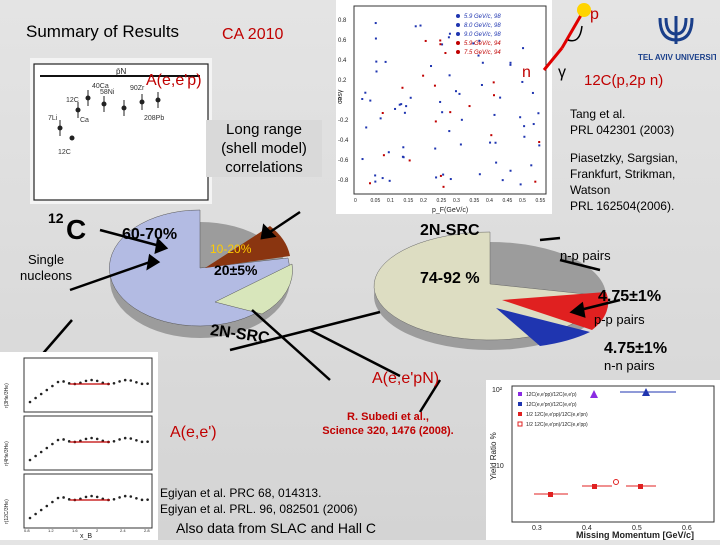 Image resolution: width=720 pixels, height=545 pixels. I want to click on src-pie-chart, so click(491, 290).